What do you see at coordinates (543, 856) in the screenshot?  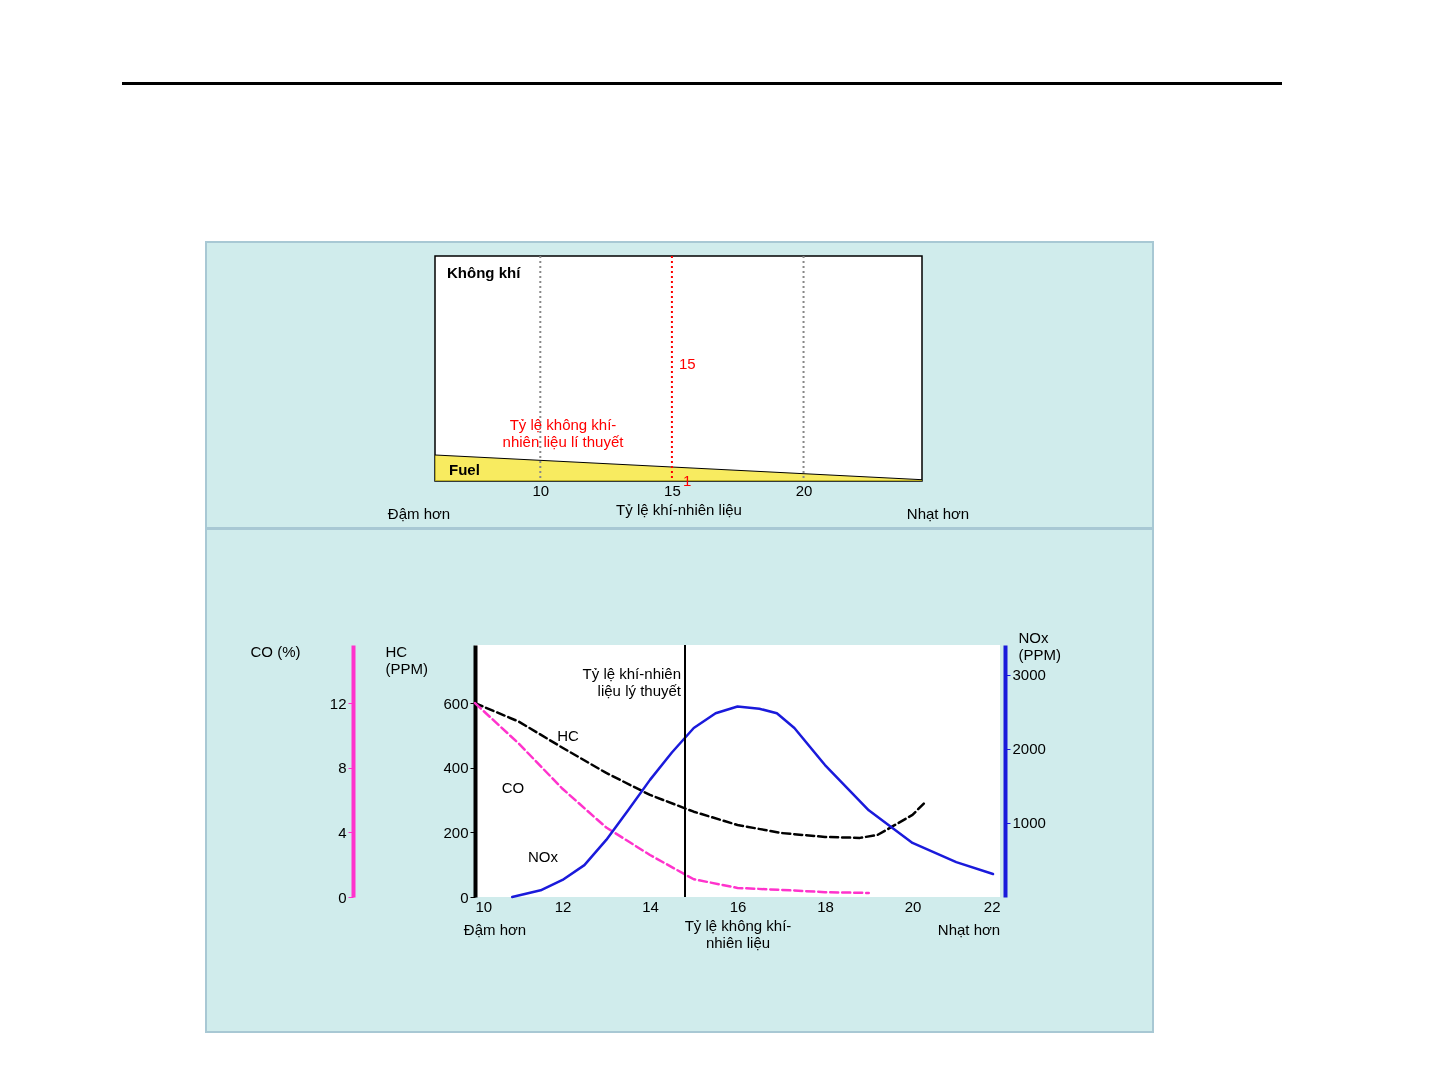 I see `series-label: NOx` at bounding box center [543, 856].